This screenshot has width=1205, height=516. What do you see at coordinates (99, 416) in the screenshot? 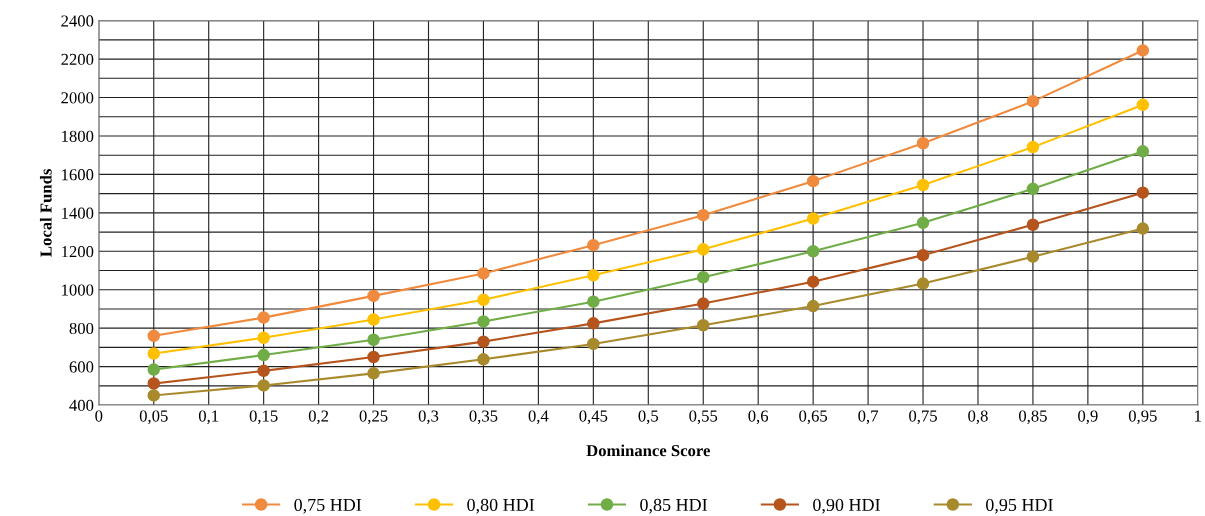
I see `x-tick-label: 0` at bounding box center [99, 416].